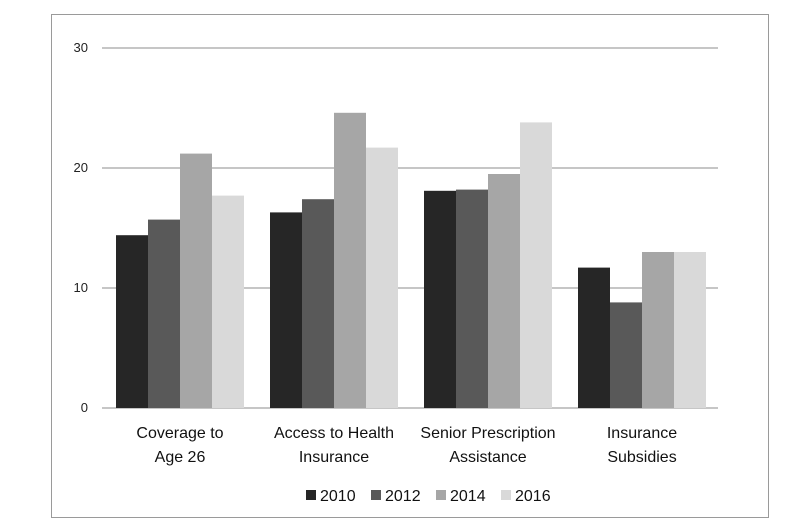  What do you see at coordinates (441, 495) in the screenshot?
I see `legend-swatch-2014` at bounding box center [441, 495].